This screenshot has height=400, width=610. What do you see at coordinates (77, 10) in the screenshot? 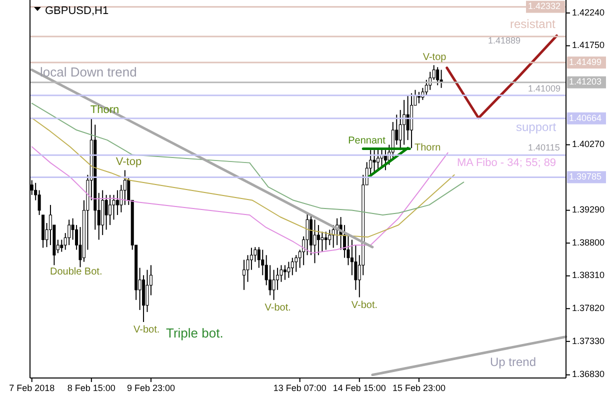
I see `chart-title: GBPUSD,H1` at bounding box center [77, 10].